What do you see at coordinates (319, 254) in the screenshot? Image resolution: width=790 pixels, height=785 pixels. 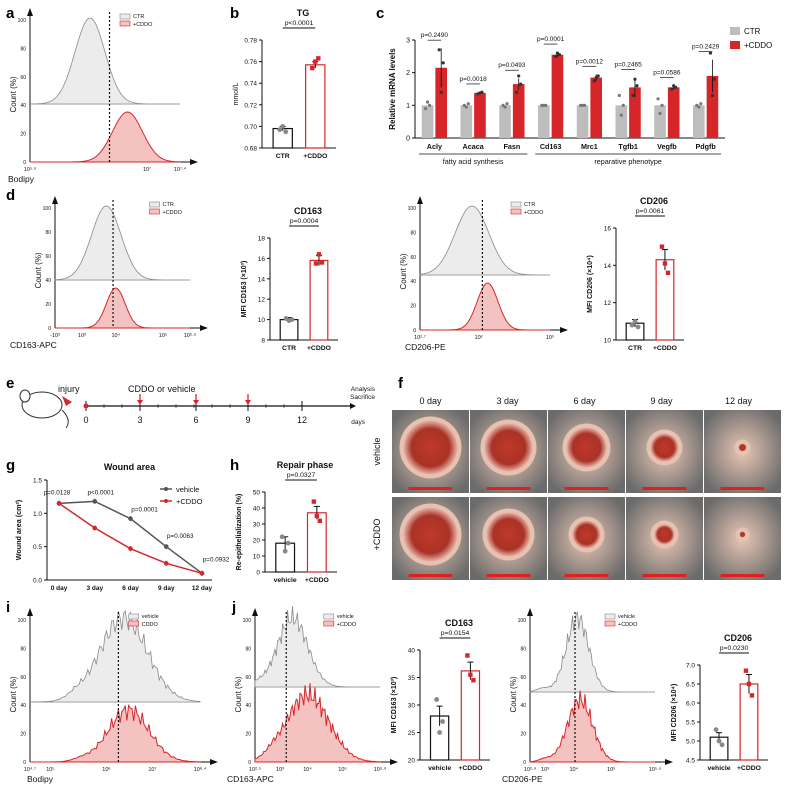 I see `panel-d2-point` at bounding box center [319, 254].